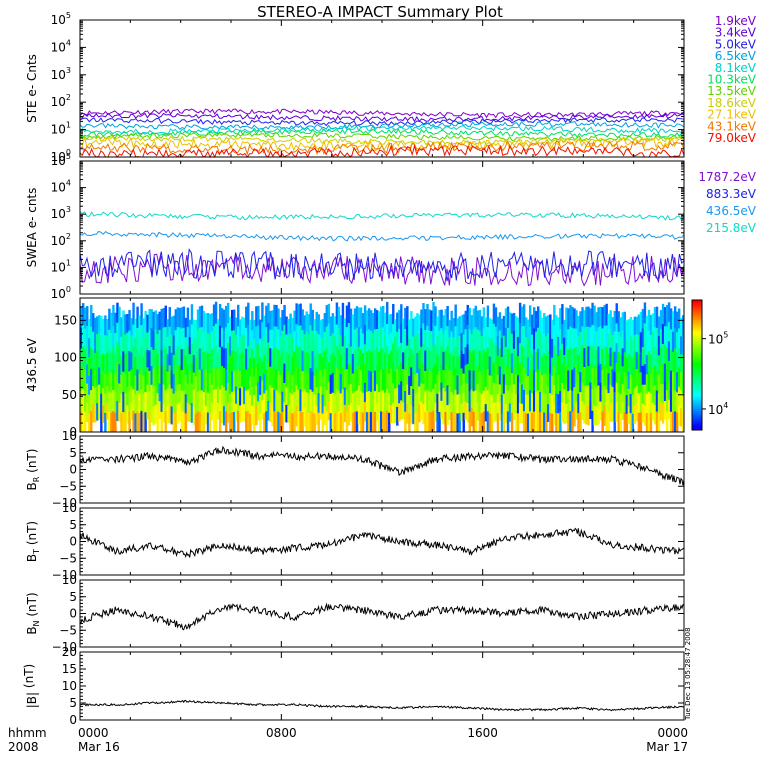 The width and height of the screenshot is (780, 780). Describe the element at coordinates (69, 652) in the screenshot. I see `y-tick-label: 20` at that location.